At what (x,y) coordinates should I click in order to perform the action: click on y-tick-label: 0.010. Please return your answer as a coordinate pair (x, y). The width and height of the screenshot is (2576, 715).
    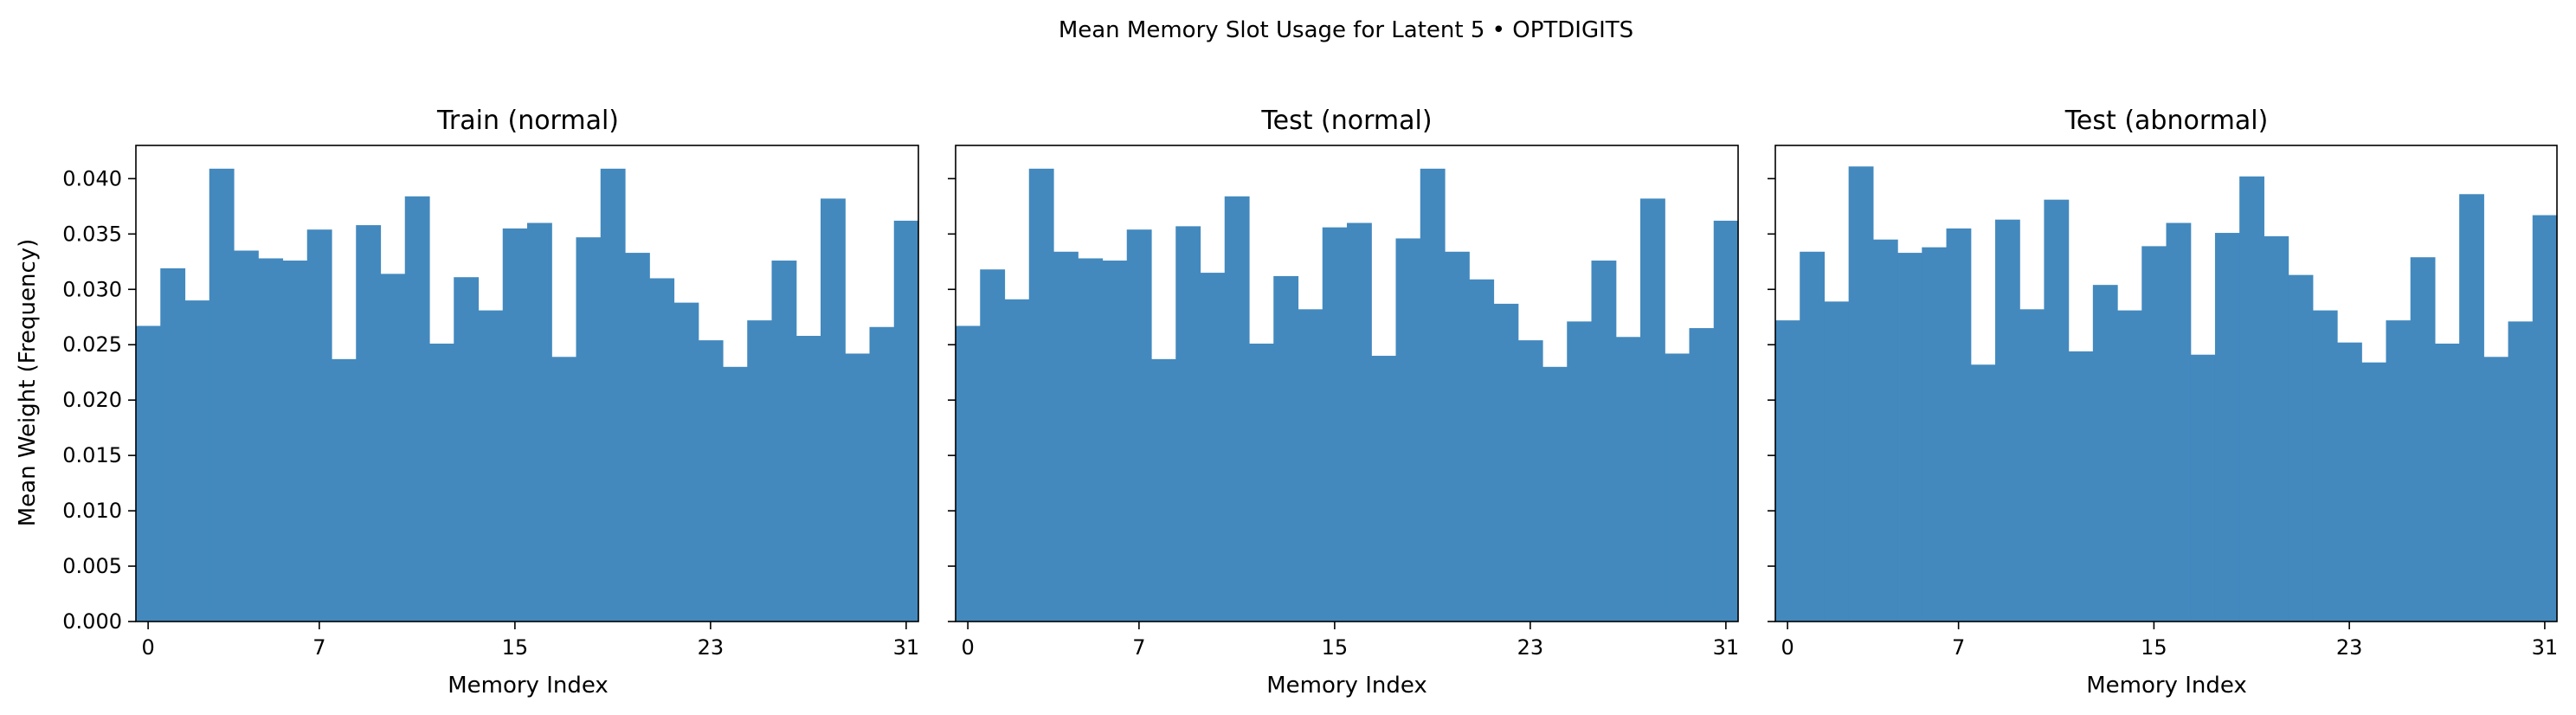
    Looking at the image, I should click on (92, 511).